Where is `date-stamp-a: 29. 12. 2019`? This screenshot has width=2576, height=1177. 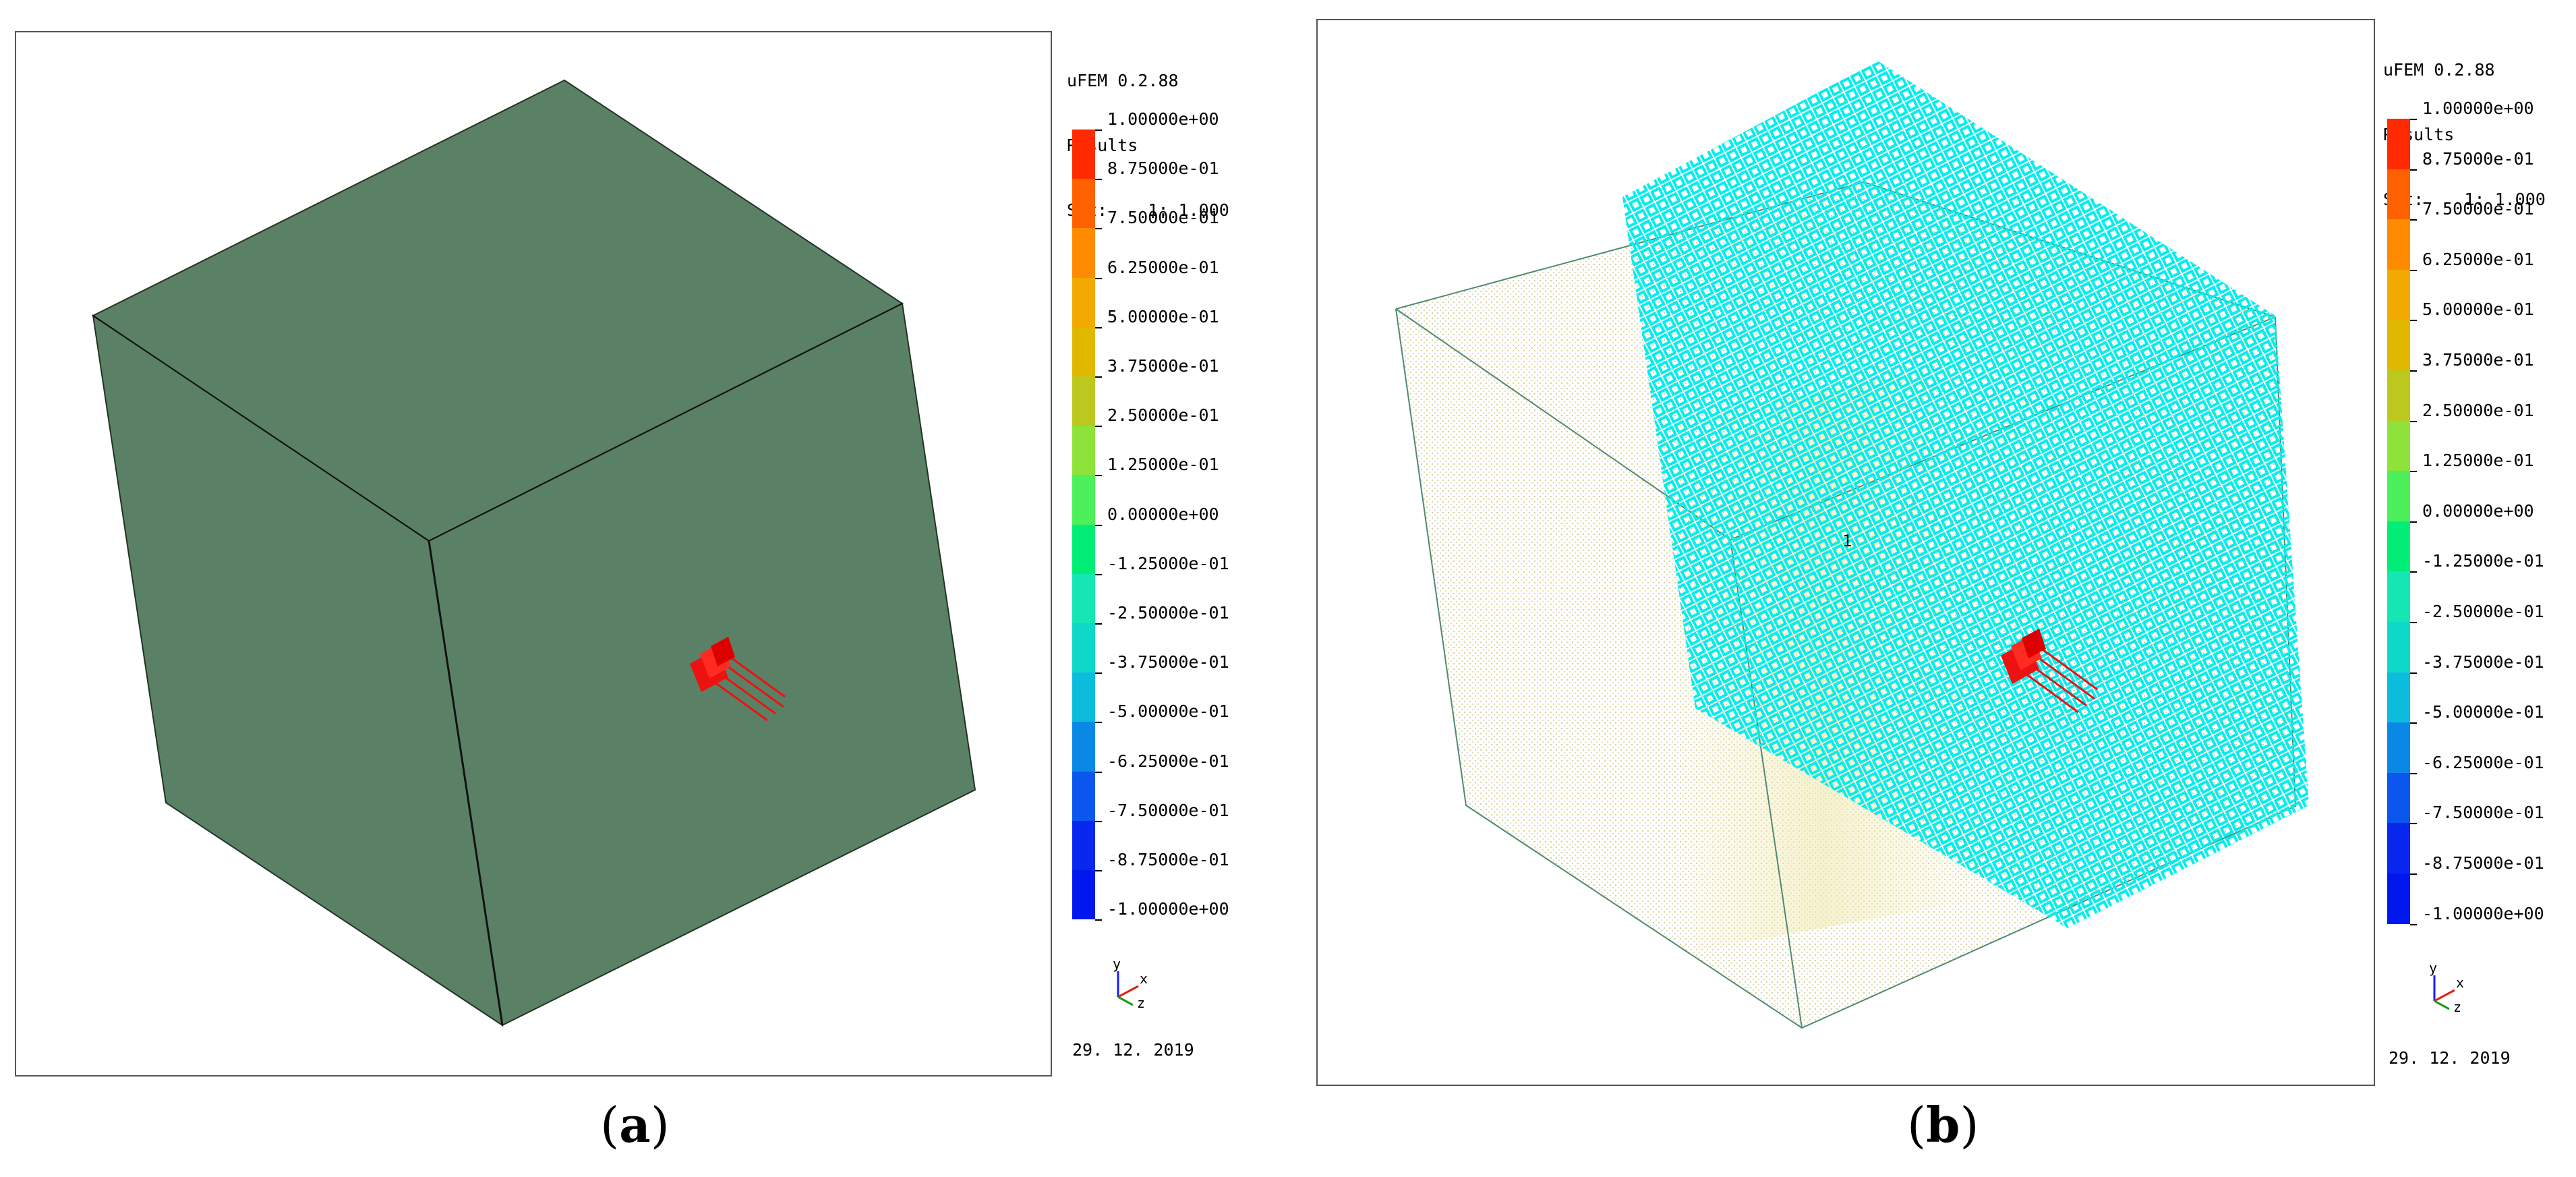
date-stamp-a: 29. 12. 2019 is located at coordinates (1133, 1050).